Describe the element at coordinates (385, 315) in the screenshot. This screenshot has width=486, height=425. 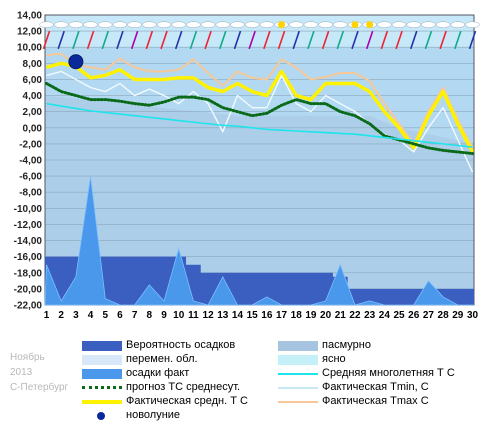
I see `x-tick-label: 24` at that location.